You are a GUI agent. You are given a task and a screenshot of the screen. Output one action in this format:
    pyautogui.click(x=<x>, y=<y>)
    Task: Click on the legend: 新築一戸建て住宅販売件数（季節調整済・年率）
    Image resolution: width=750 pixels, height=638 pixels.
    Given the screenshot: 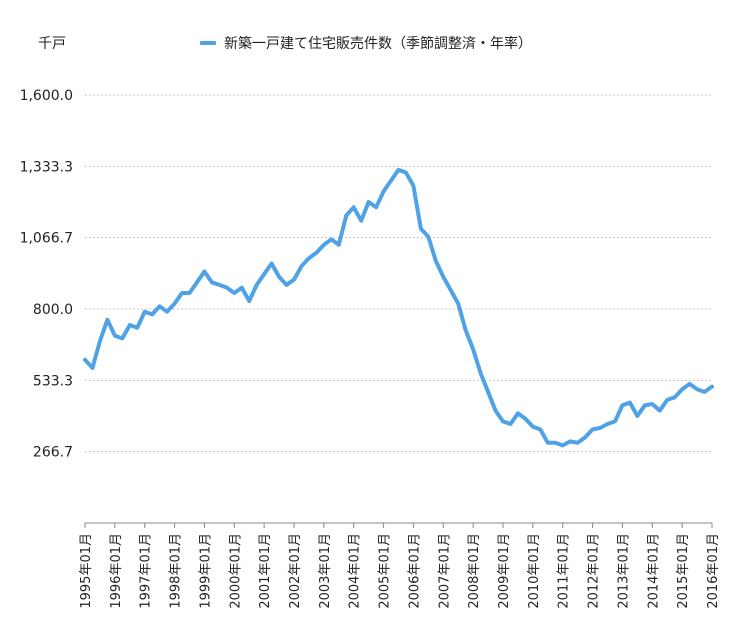 What is the action you would take?
    pyautogui.click(x=366, y=43)
    